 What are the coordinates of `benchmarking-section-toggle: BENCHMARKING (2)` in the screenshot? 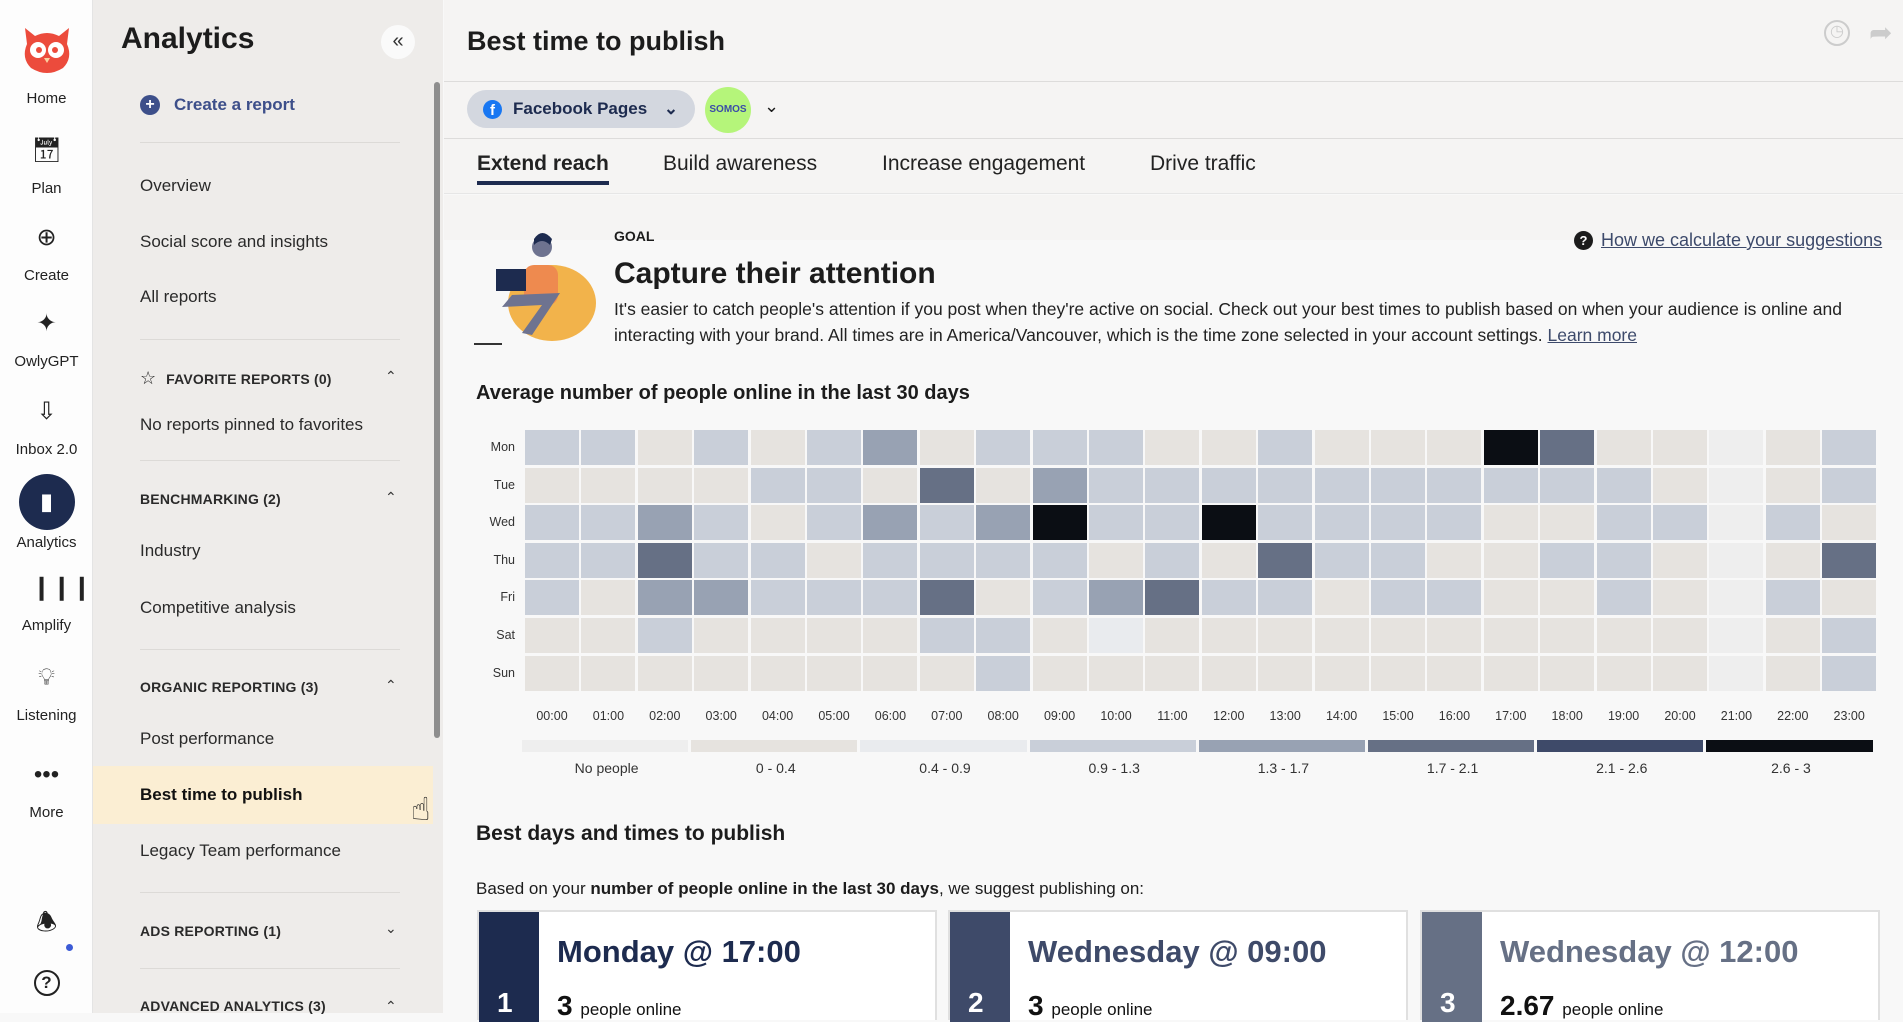 It's located at (210, 499).